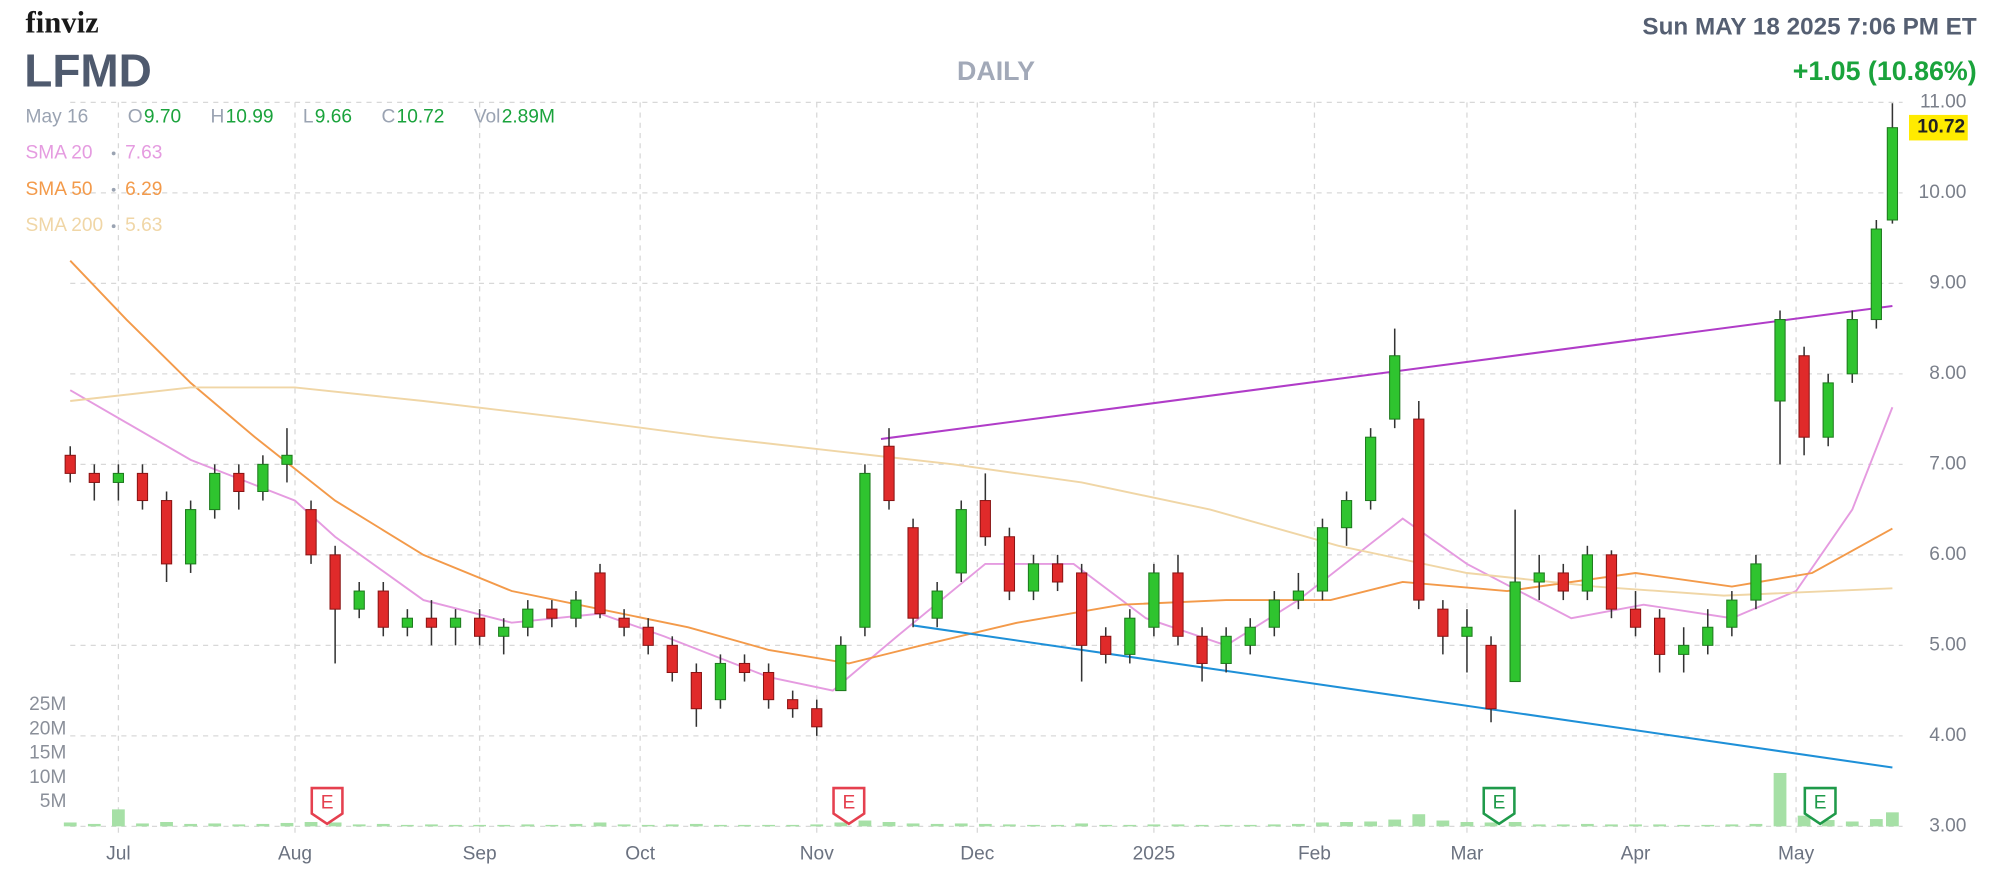 This screenshot has height=884, width=1992. Describe the element at coordinates (1314, 854) in the screenshot. I see `x-tick-label: Feb` at that location.